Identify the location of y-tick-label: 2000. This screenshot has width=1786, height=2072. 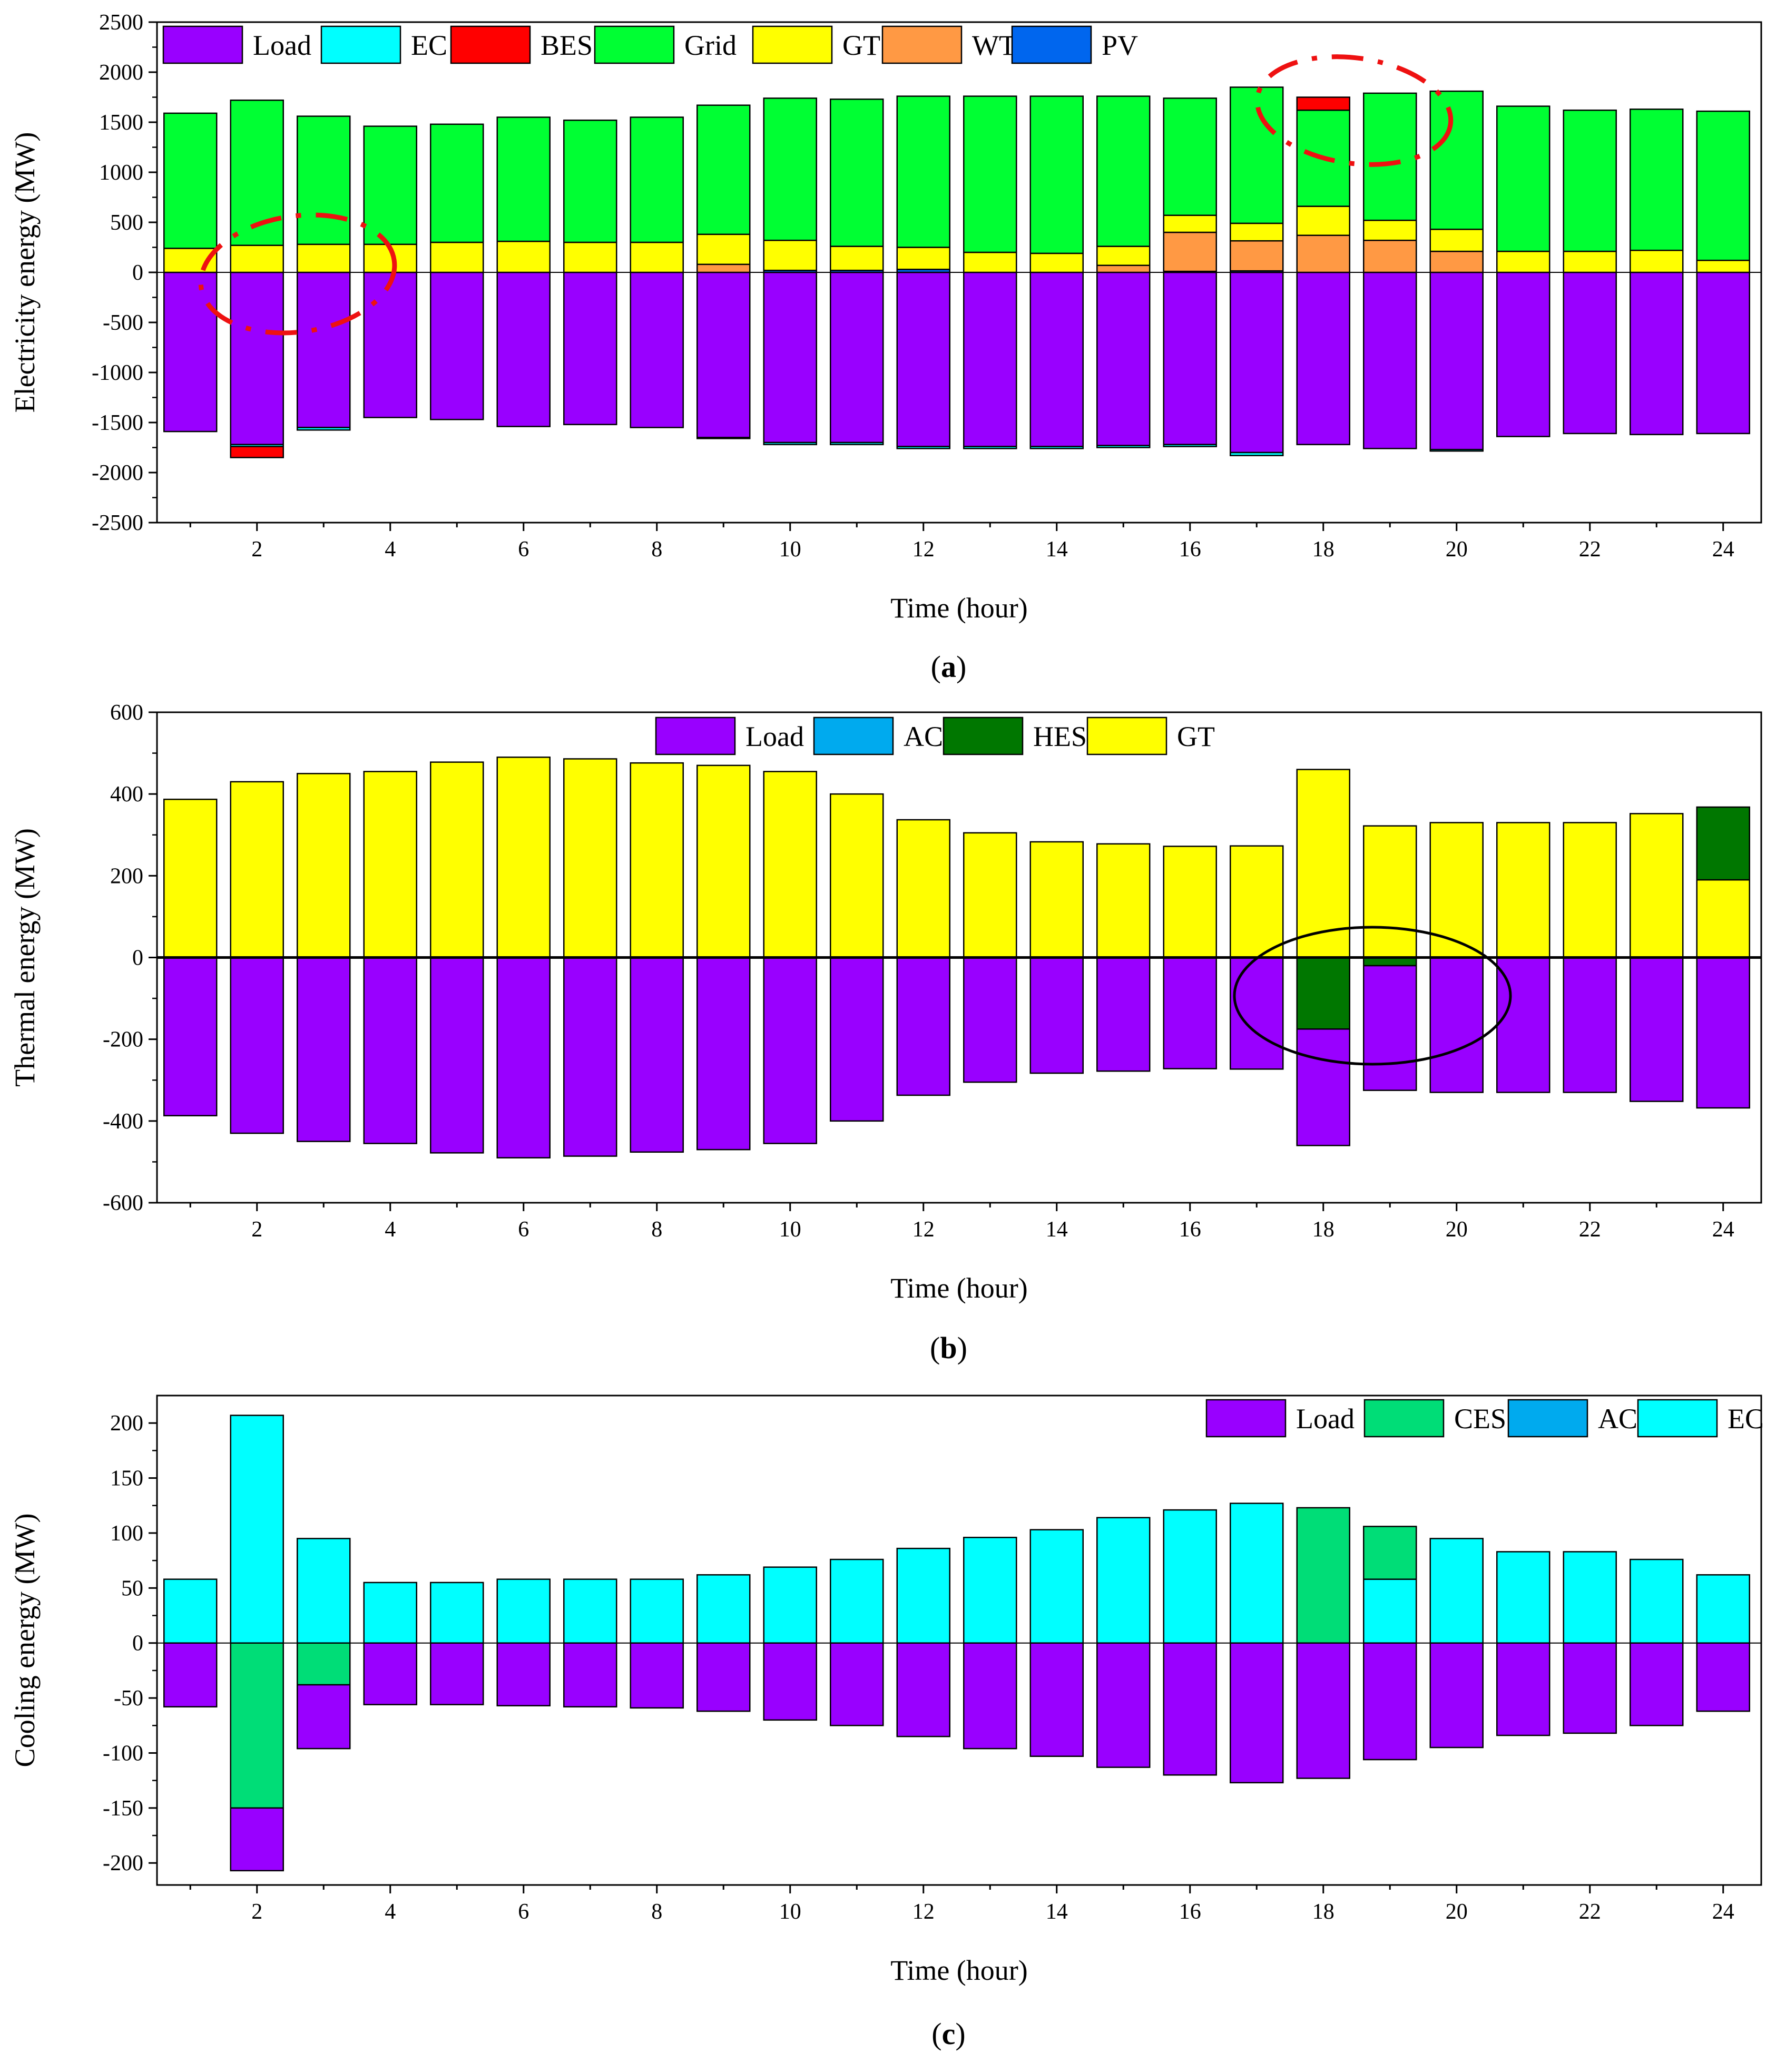
(121, 73).